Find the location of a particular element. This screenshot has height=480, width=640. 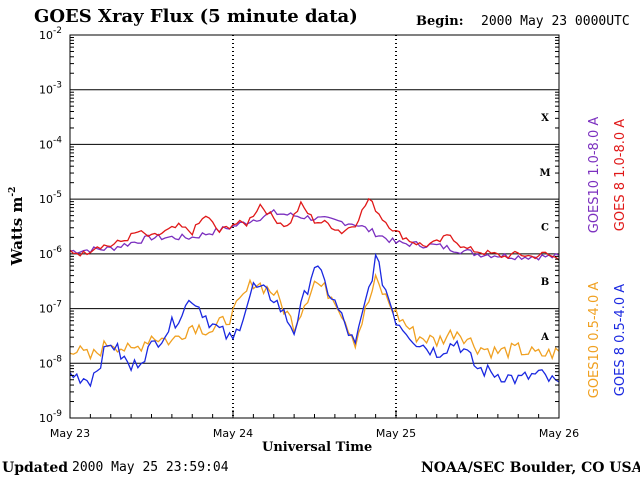

x-tick-label: May 25 is located at coordinates (396, 433).